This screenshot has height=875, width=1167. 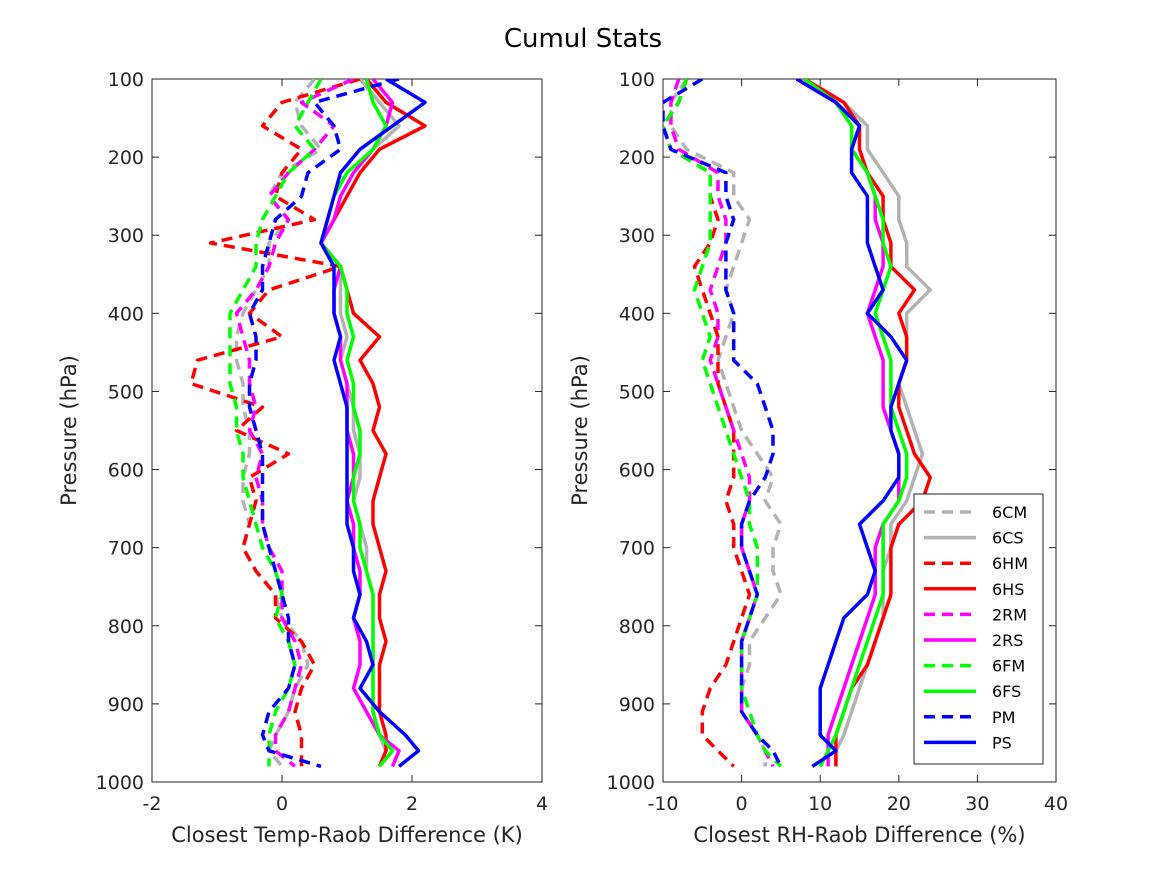 I want to click on x-tick-label: 30, so click(x=977, y=804).